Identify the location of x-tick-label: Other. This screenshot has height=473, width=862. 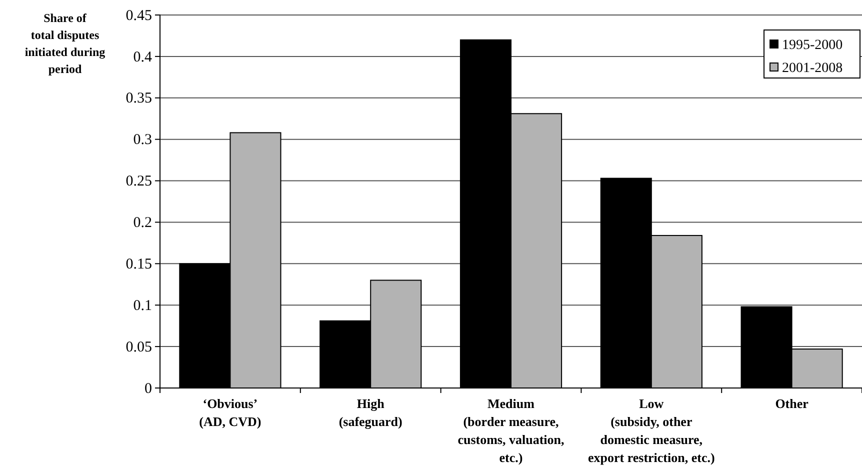
(792, 403).